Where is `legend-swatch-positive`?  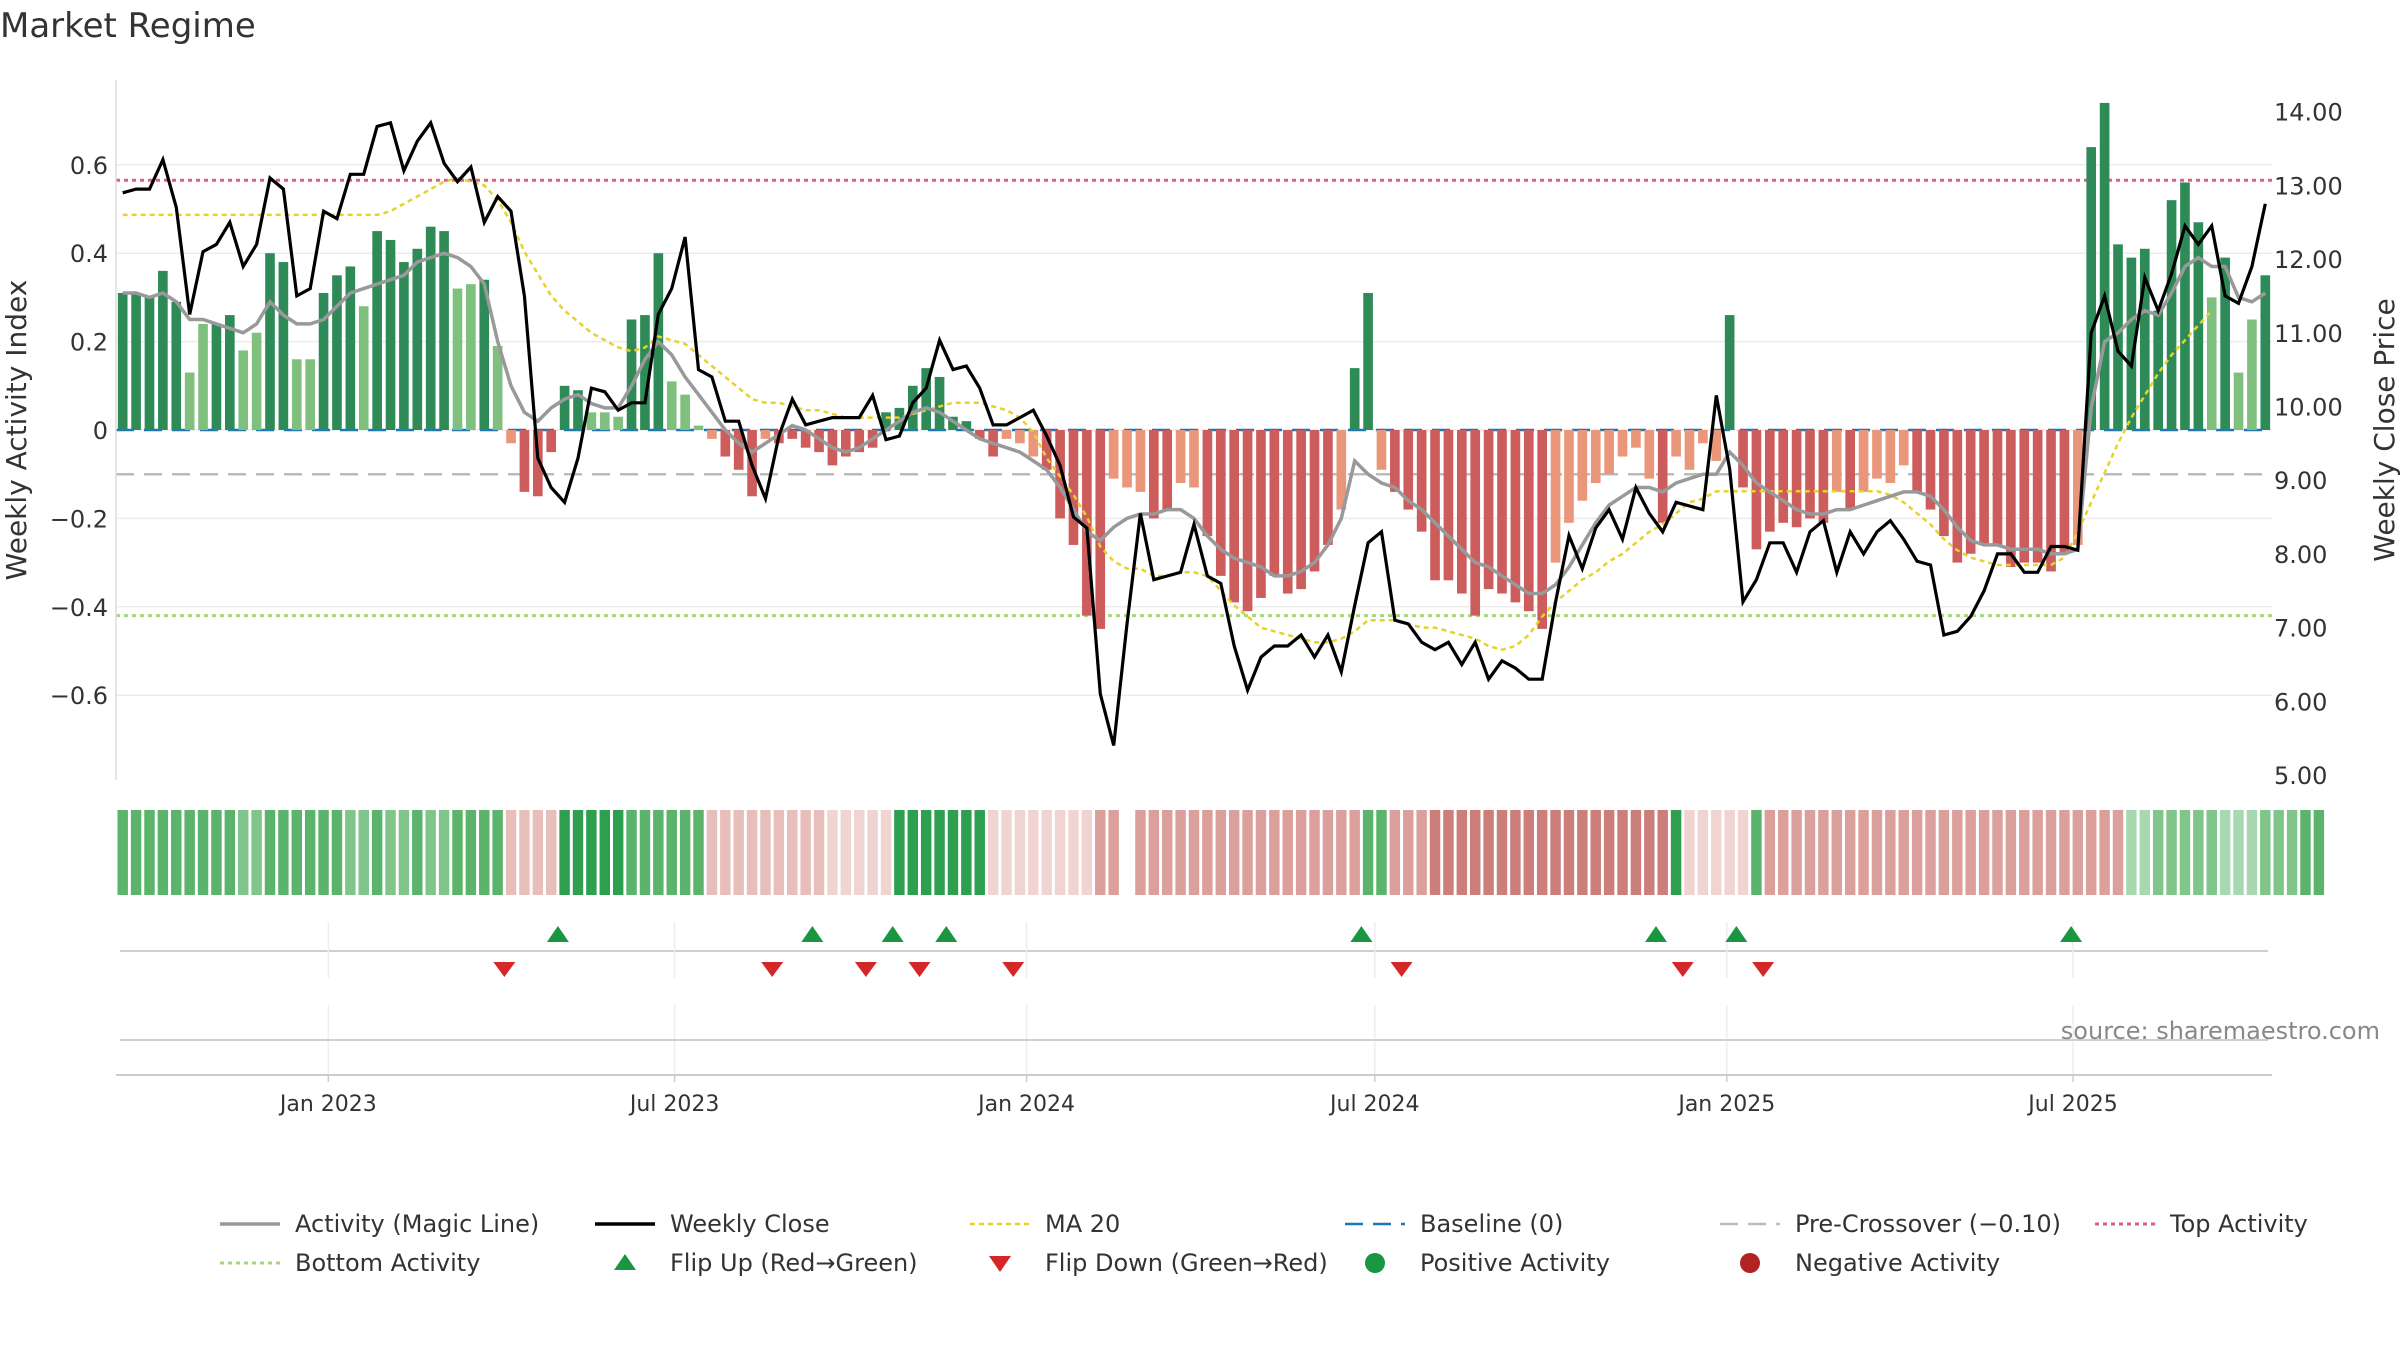
legend-swatch-positive is located at coordinates (1375, 1263).